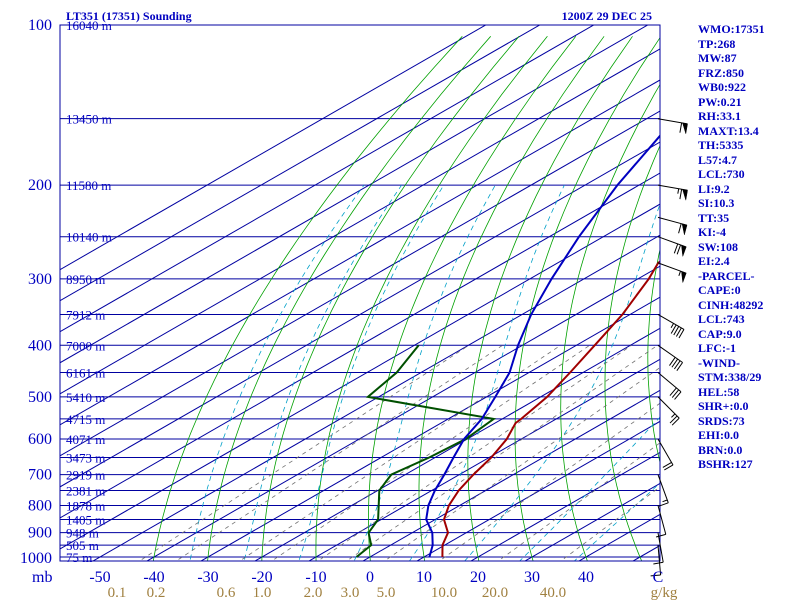  What do you see at coordinates (725, 464) in the screenshot?
I see `index-row: BSHR:127` at bounding box center [725, 464].